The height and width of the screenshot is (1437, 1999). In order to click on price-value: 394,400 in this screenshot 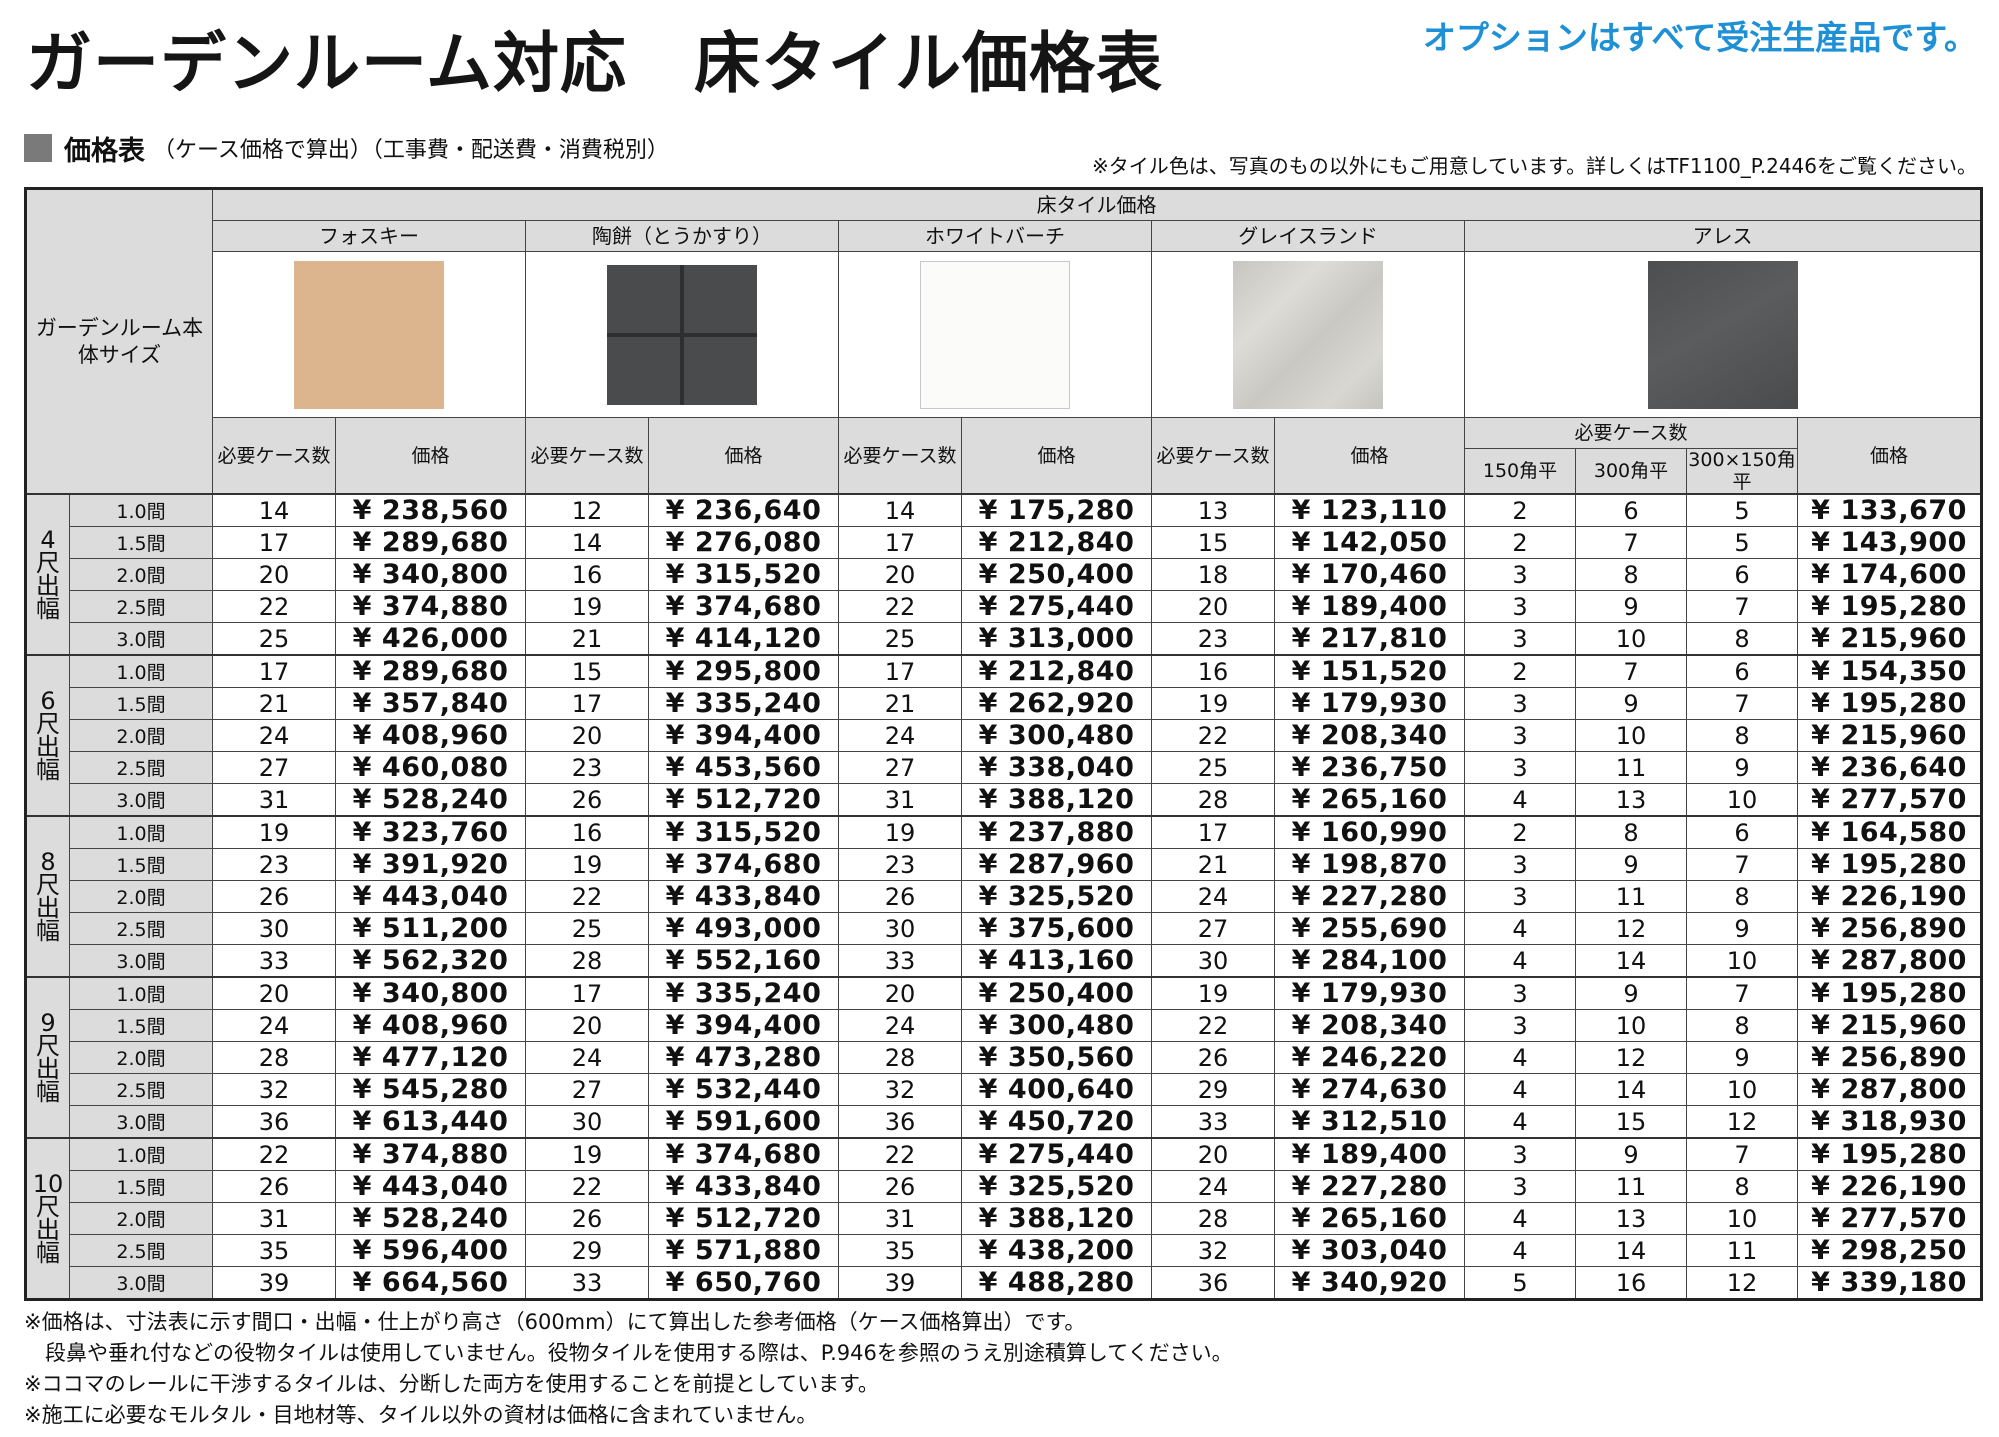, I will do `click(758, 1025)`.